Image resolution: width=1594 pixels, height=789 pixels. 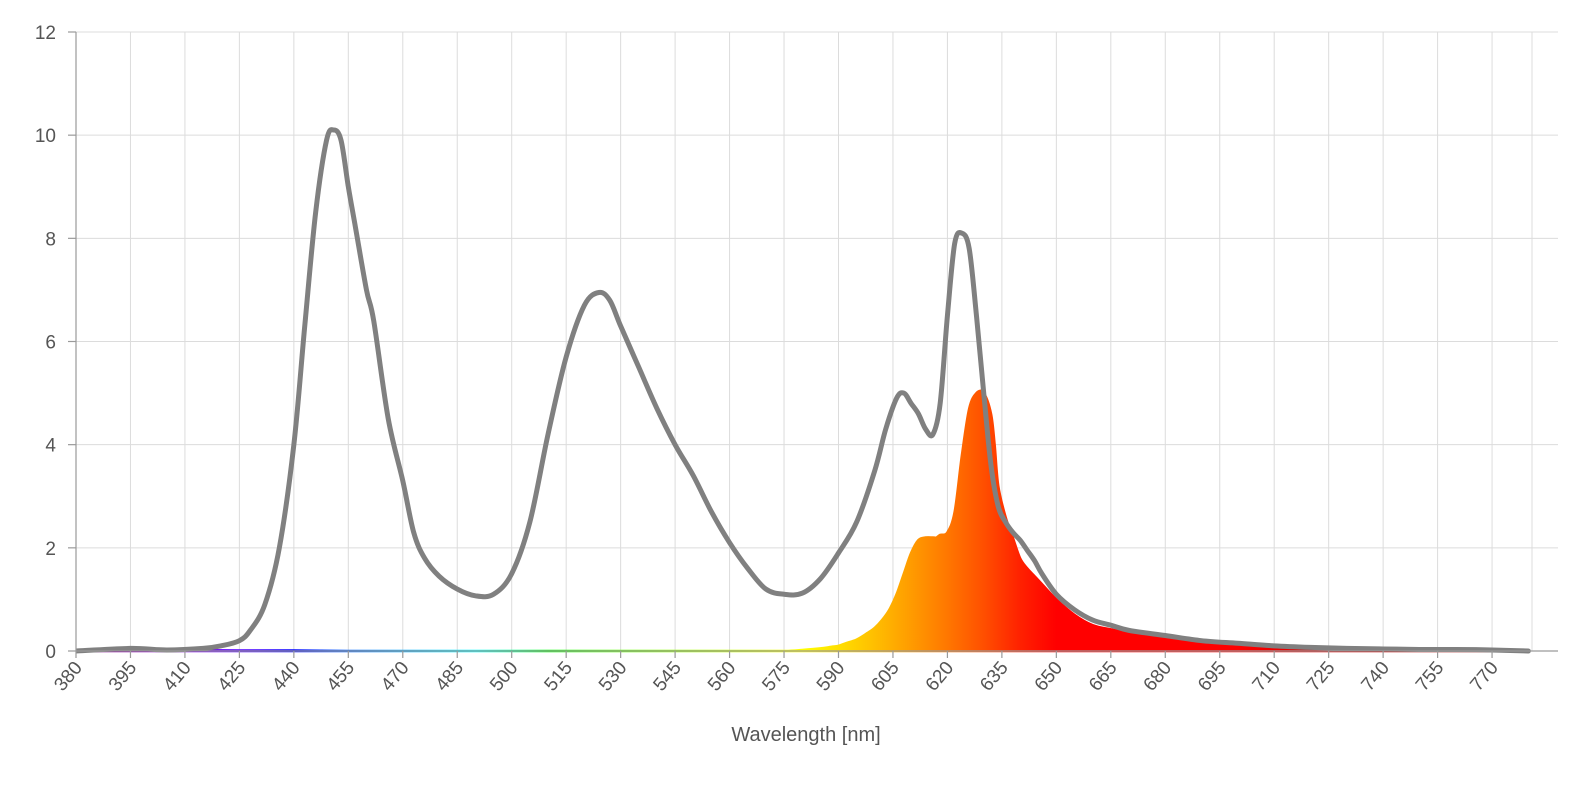 What do you see at coordinates (45, 136) in the screenshot?
I see `y-tick-label: 10` at bounding box center [45, 136].